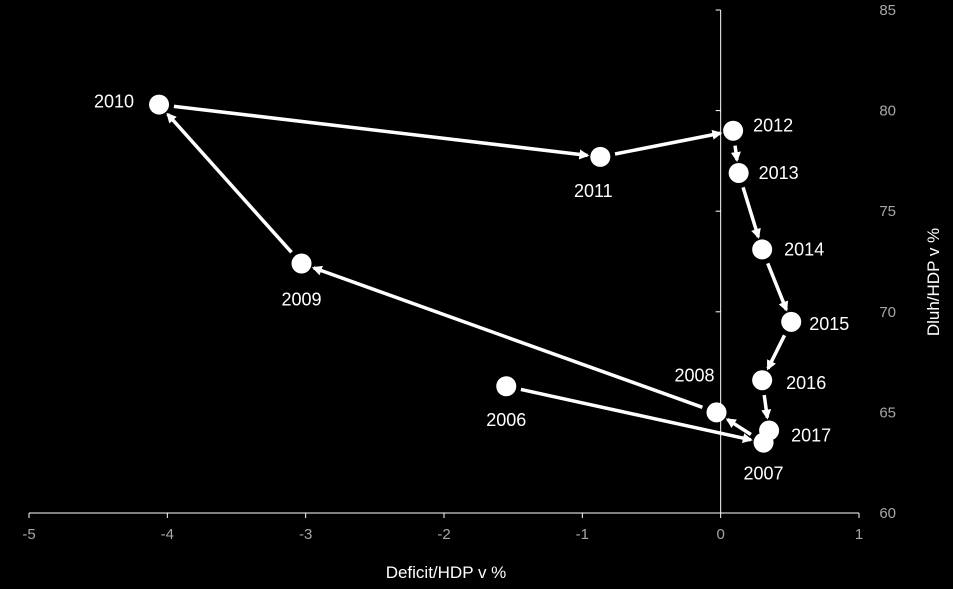 This screenshot has height=589, width=953. Describe the element at coordinates (600, 156) in the screenshot. I see `point-2011` at that location.